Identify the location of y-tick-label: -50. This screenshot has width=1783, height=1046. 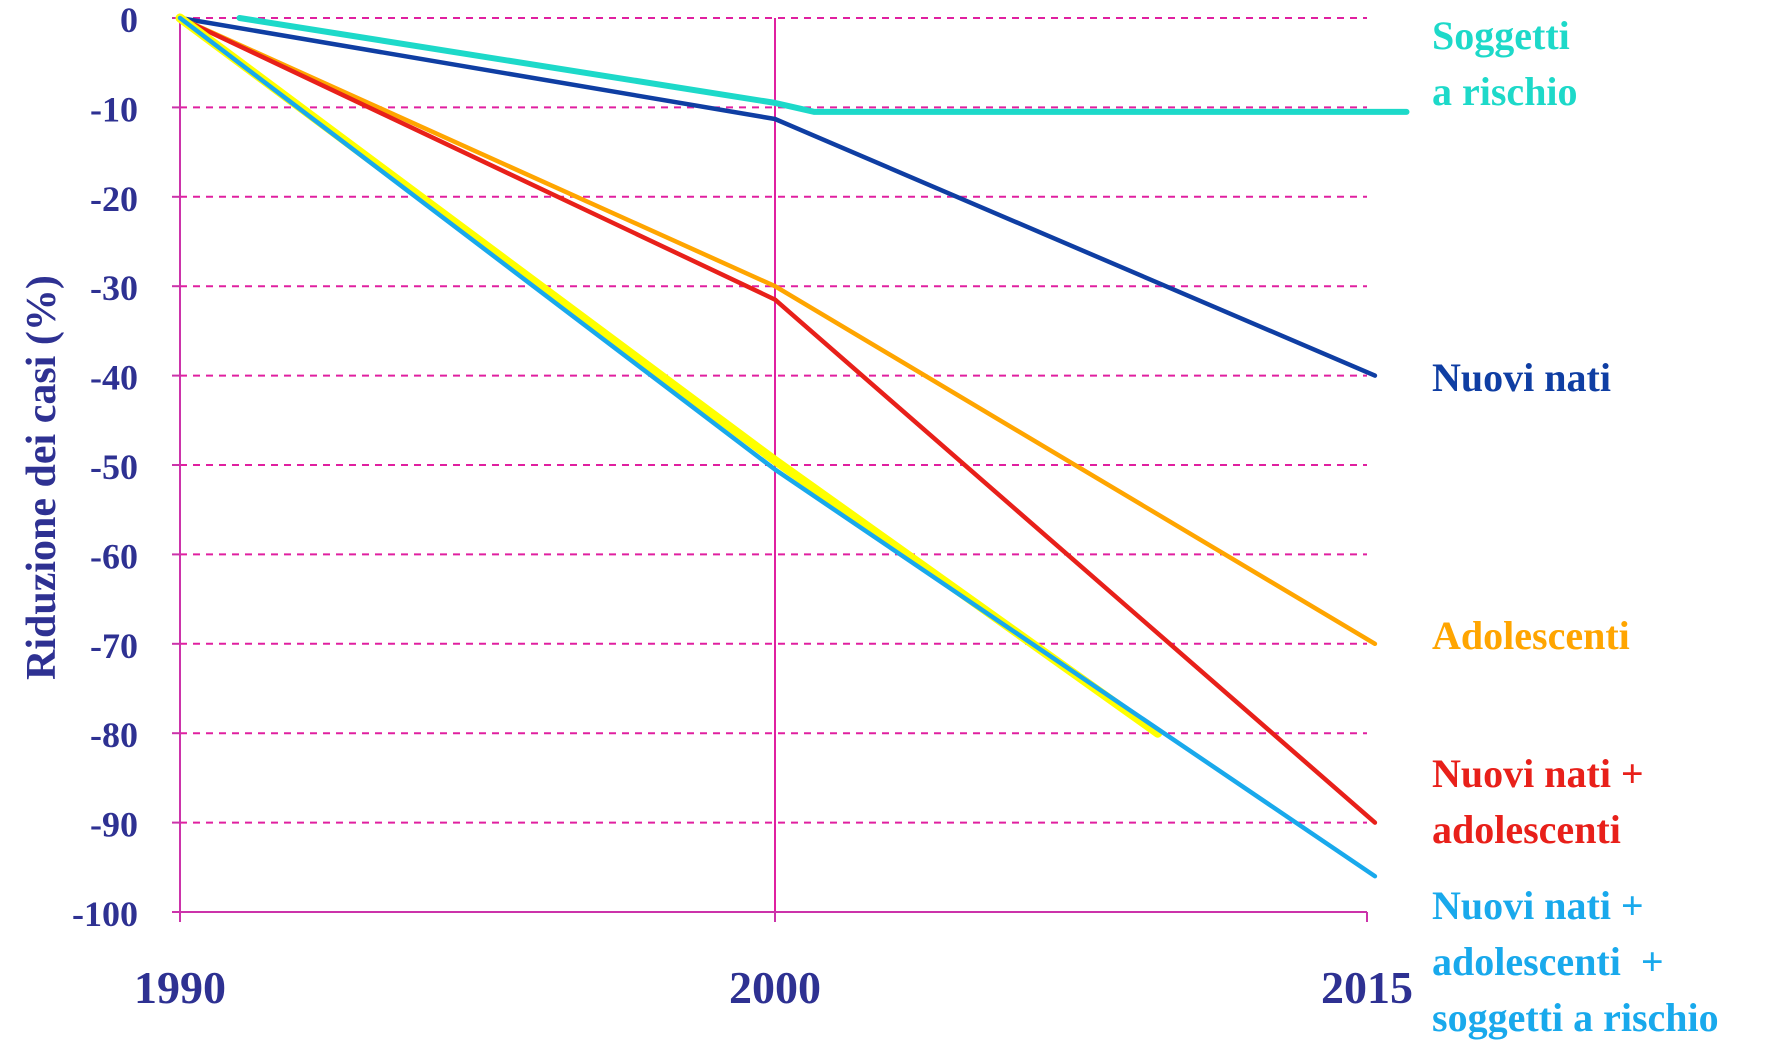
(114, 467).